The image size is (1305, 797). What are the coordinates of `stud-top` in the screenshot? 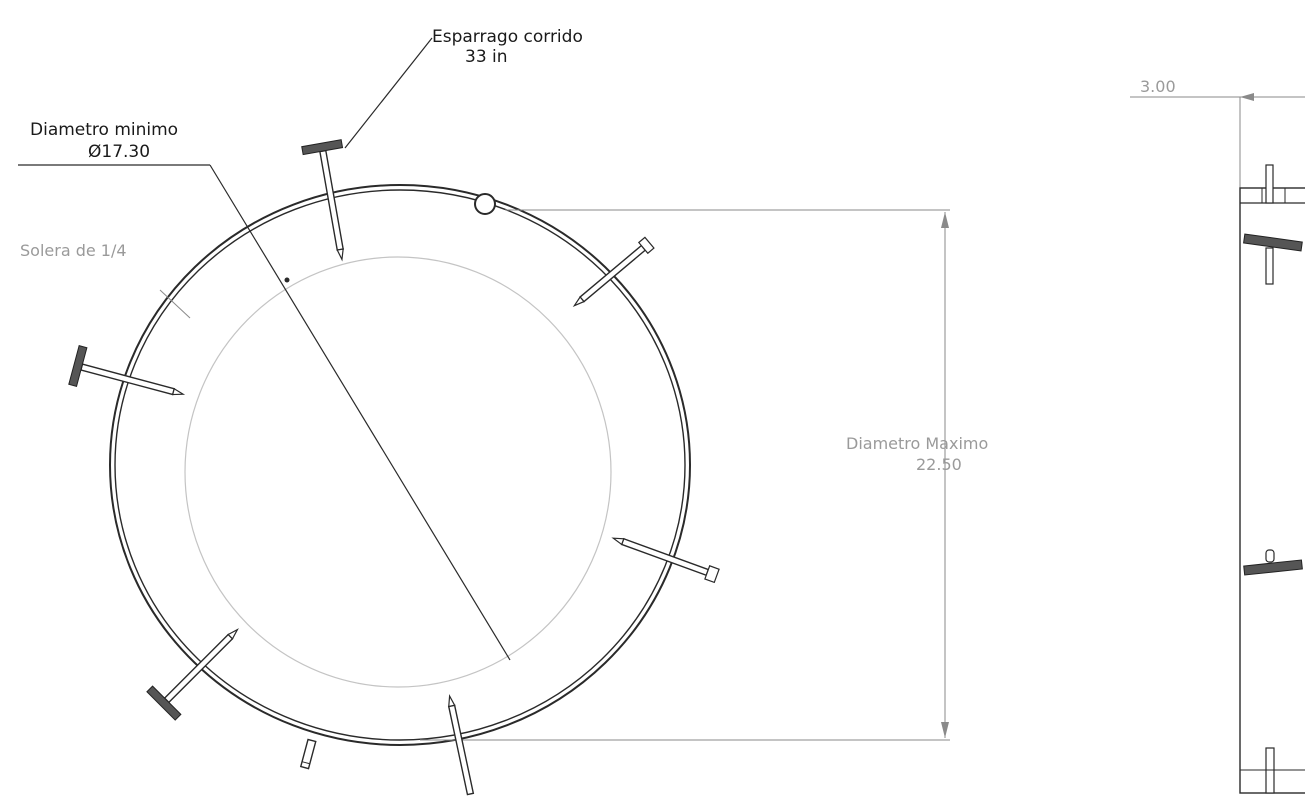 It's located at (322, 200).